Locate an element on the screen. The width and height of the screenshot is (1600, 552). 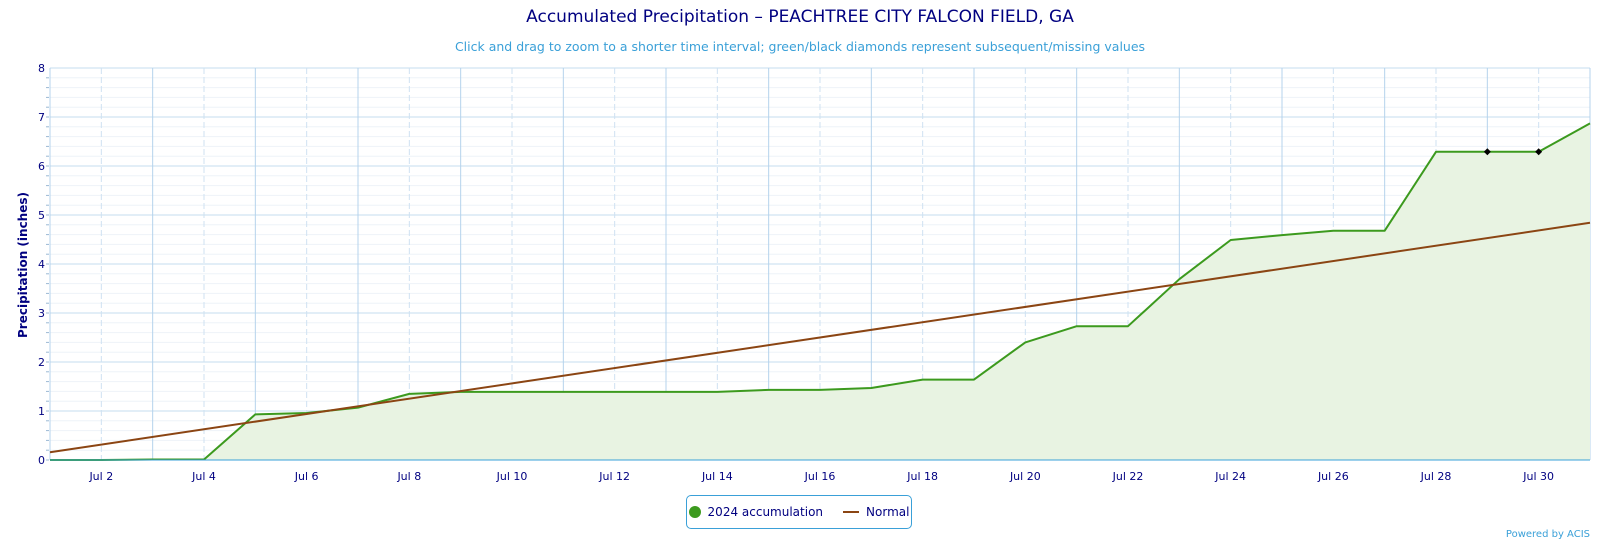
y-tick-label: 3 is located at coordinates (41, 313).